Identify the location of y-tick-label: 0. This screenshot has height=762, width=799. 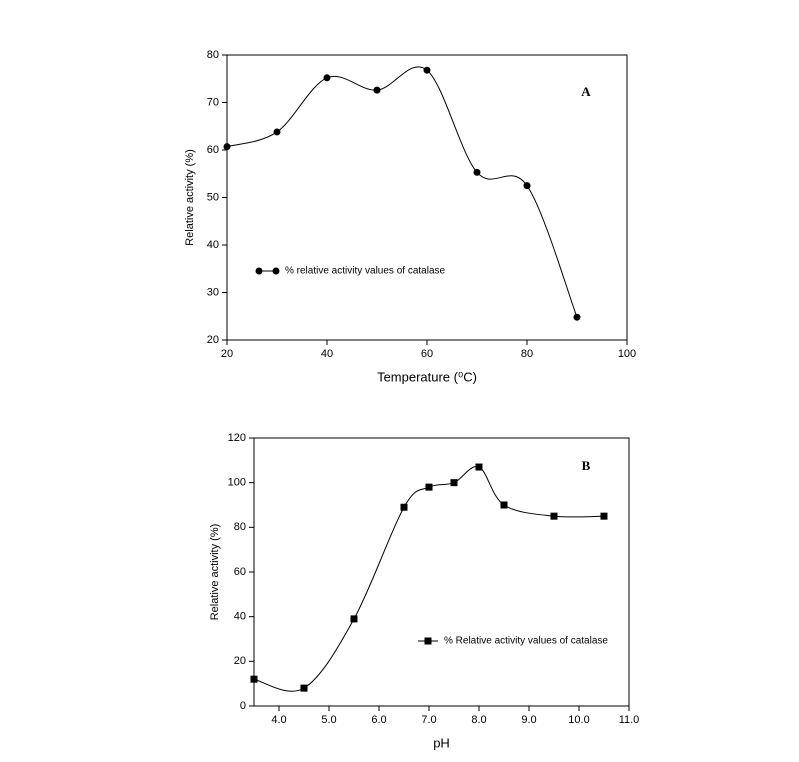
(243, 706).